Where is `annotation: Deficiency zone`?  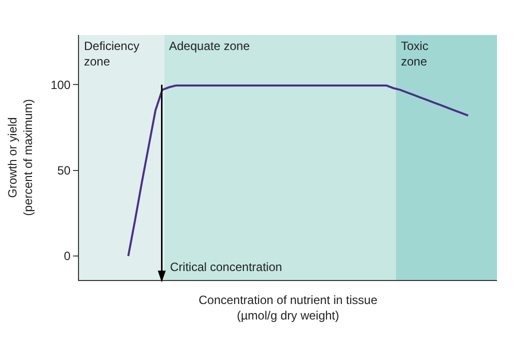
annotation: Deficiency zone is located at coordinates (112, 54).